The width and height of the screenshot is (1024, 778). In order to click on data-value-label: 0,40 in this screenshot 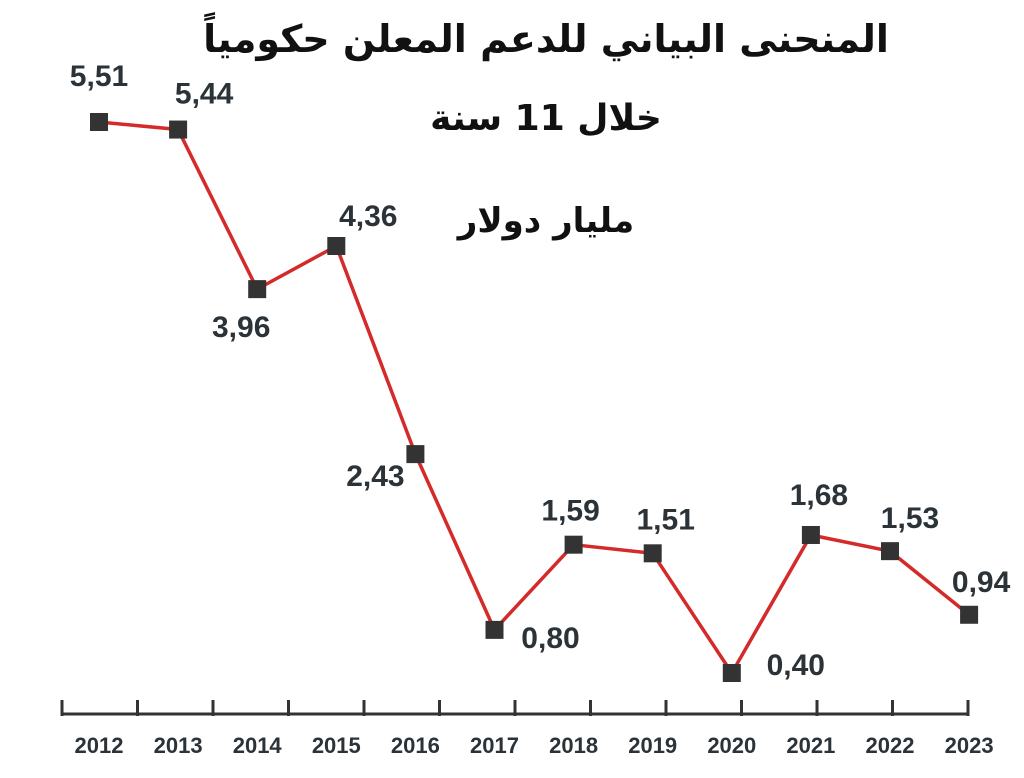, I will do `click(796, 665)`.